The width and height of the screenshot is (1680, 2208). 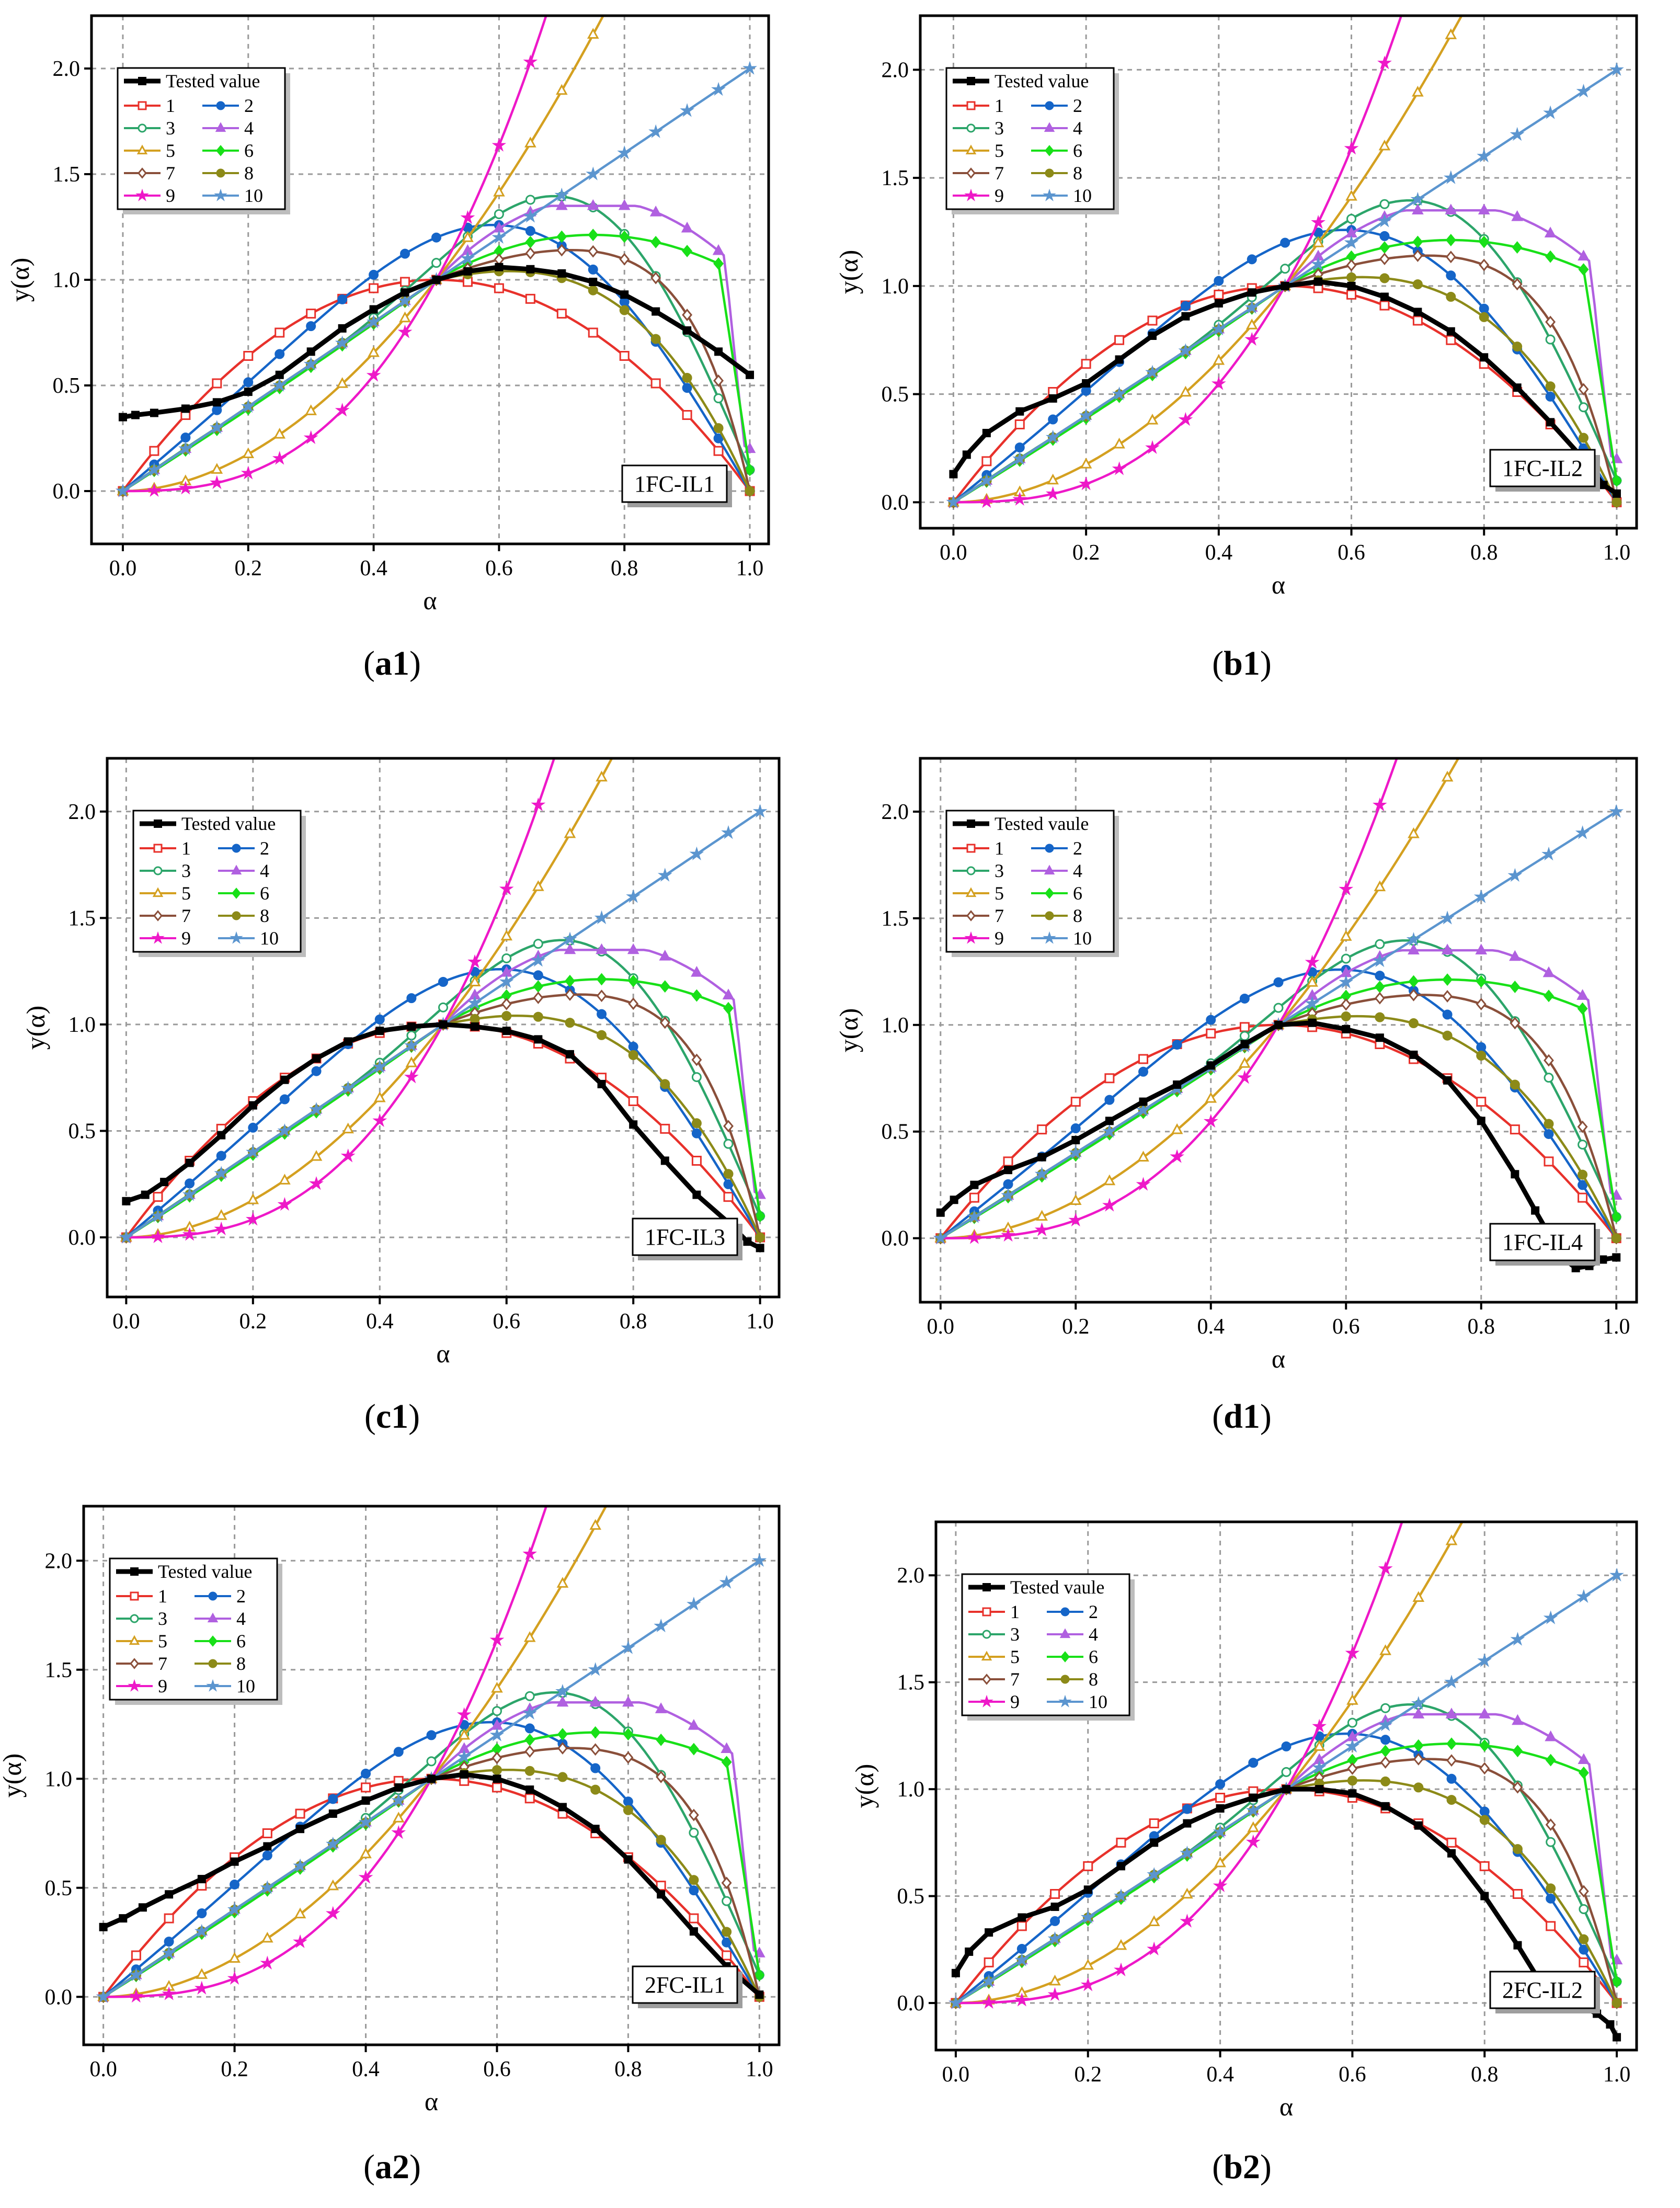 I want to click on x-tick-label: 0.6, so click(x=499, y=568).